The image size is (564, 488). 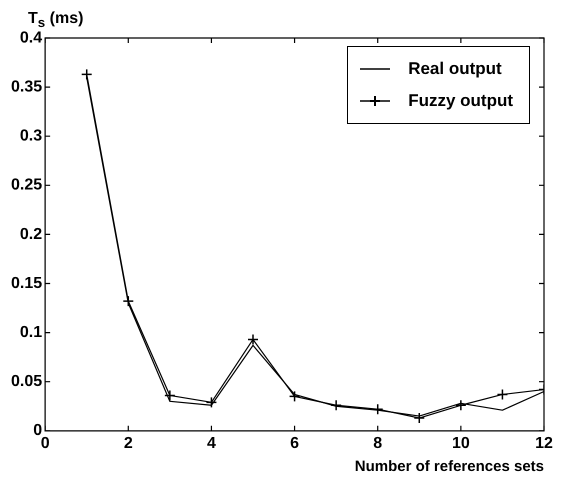 I want to click on x-tick-label: 10, so click(x=461, y=443).